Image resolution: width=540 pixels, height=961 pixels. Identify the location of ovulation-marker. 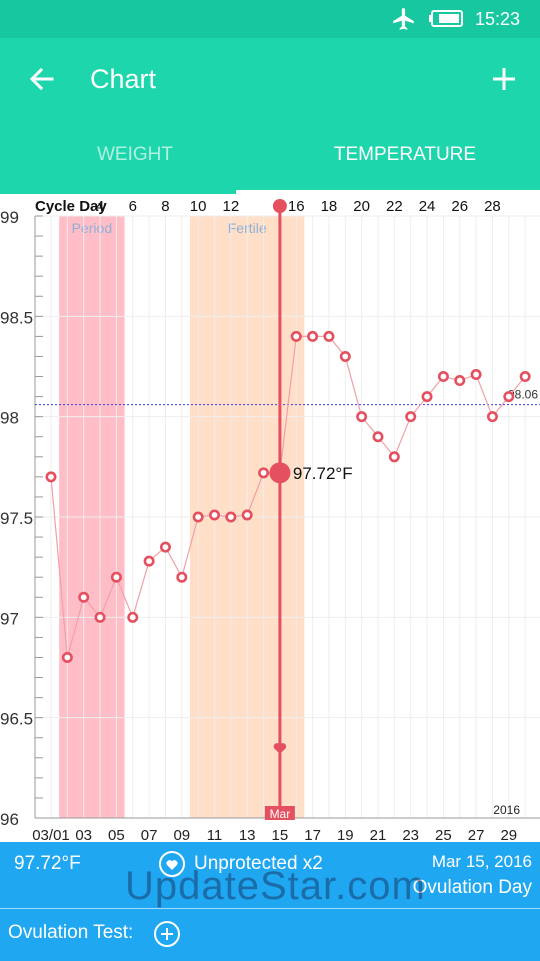
(279, 206).